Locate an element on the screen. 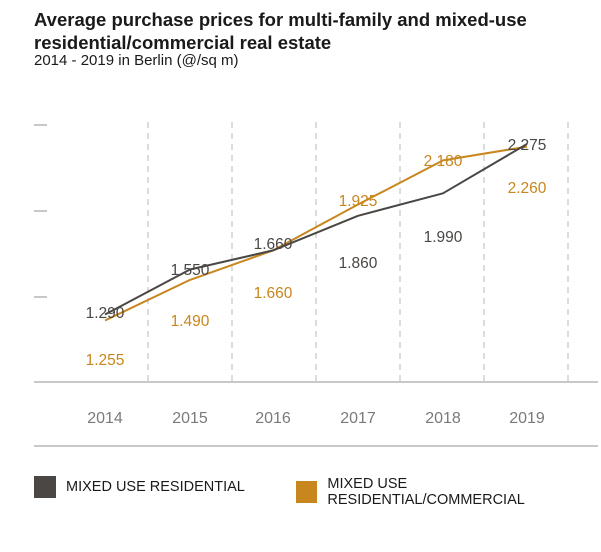  data-label-1-5: 2.260 is located at coordinates (527, 188).